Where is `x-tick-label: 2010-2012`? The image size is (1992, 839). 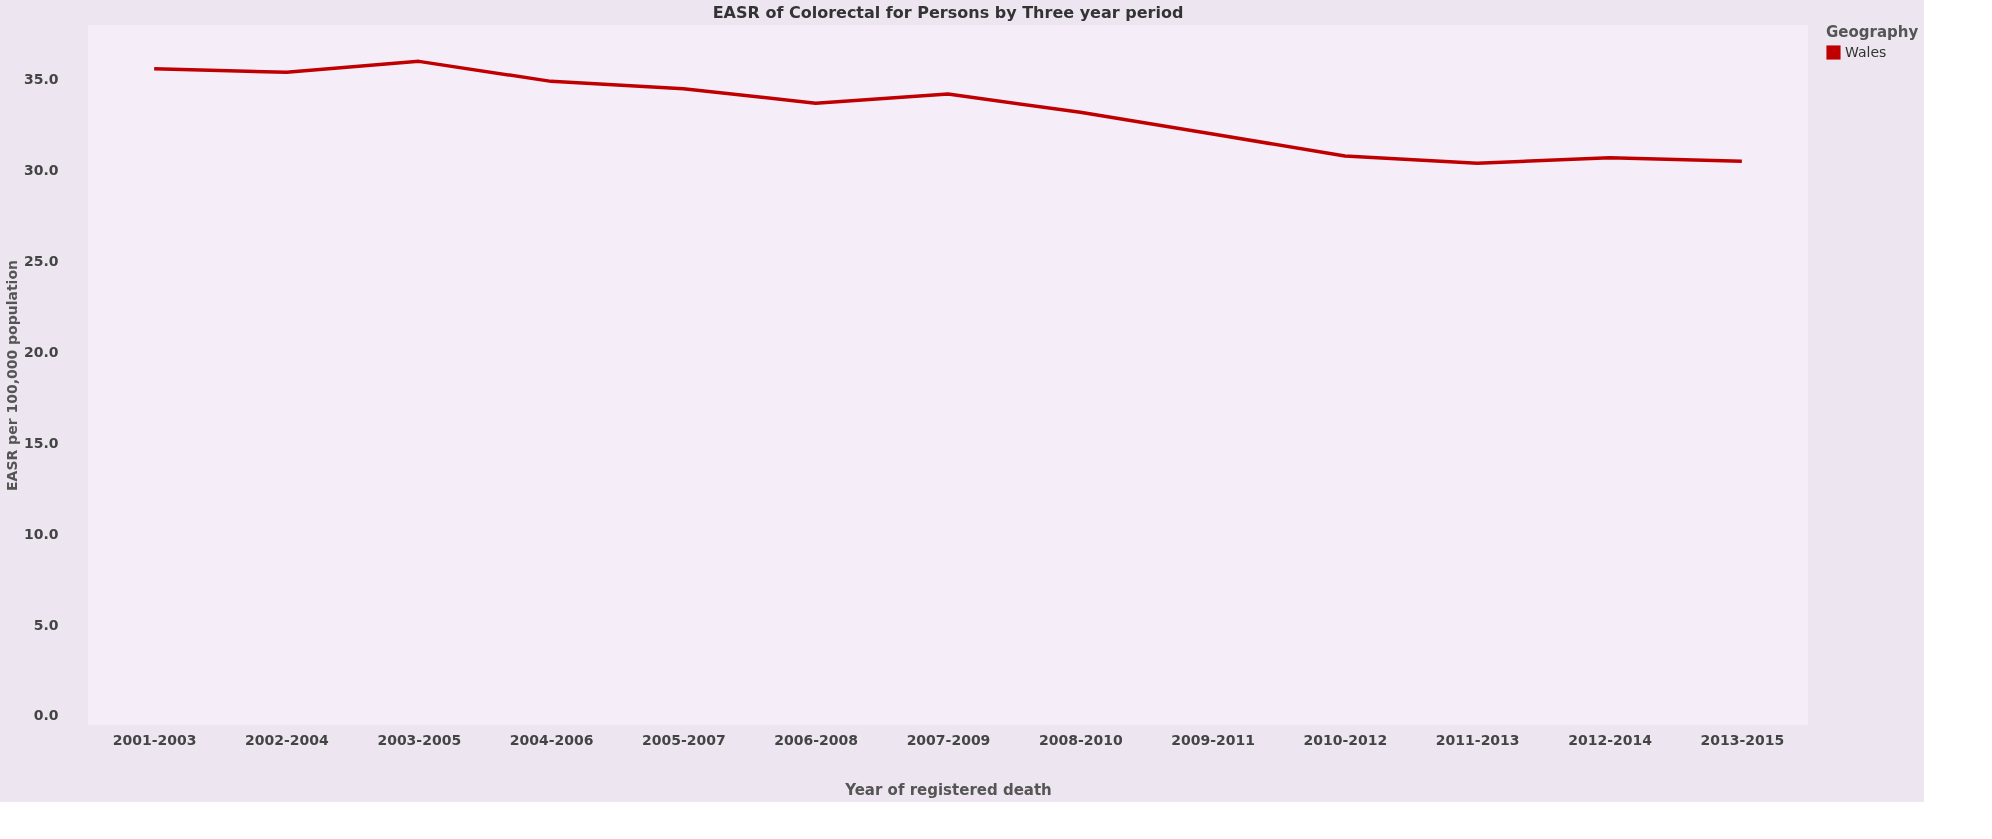
x-tick-label: 2010-2012 is located at coordinates (1345, 739).